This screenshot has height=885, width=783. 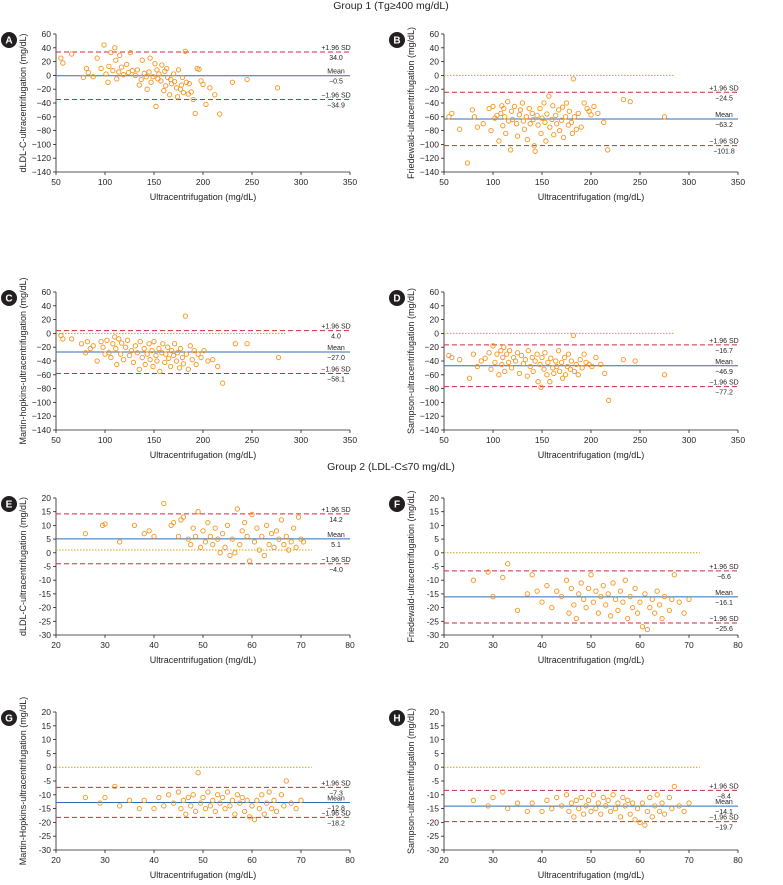 I want to click on y-tick-label: -20, so click(x=45, y=822).